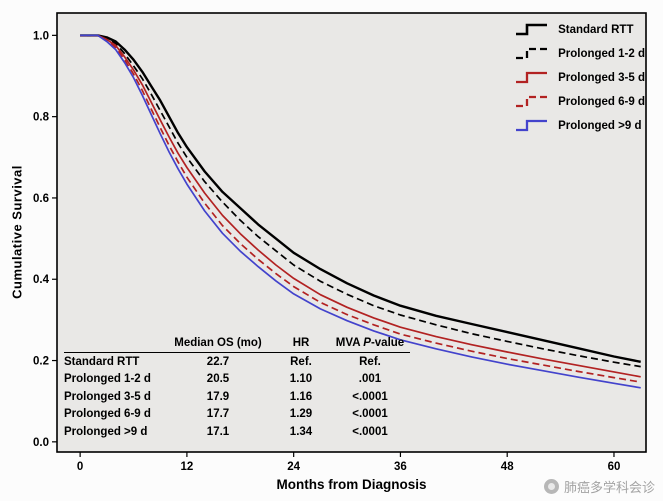  I want to click on table-row: Prolonged 3-5 d 17.9 1.16 <.0001, so click(237, 397).